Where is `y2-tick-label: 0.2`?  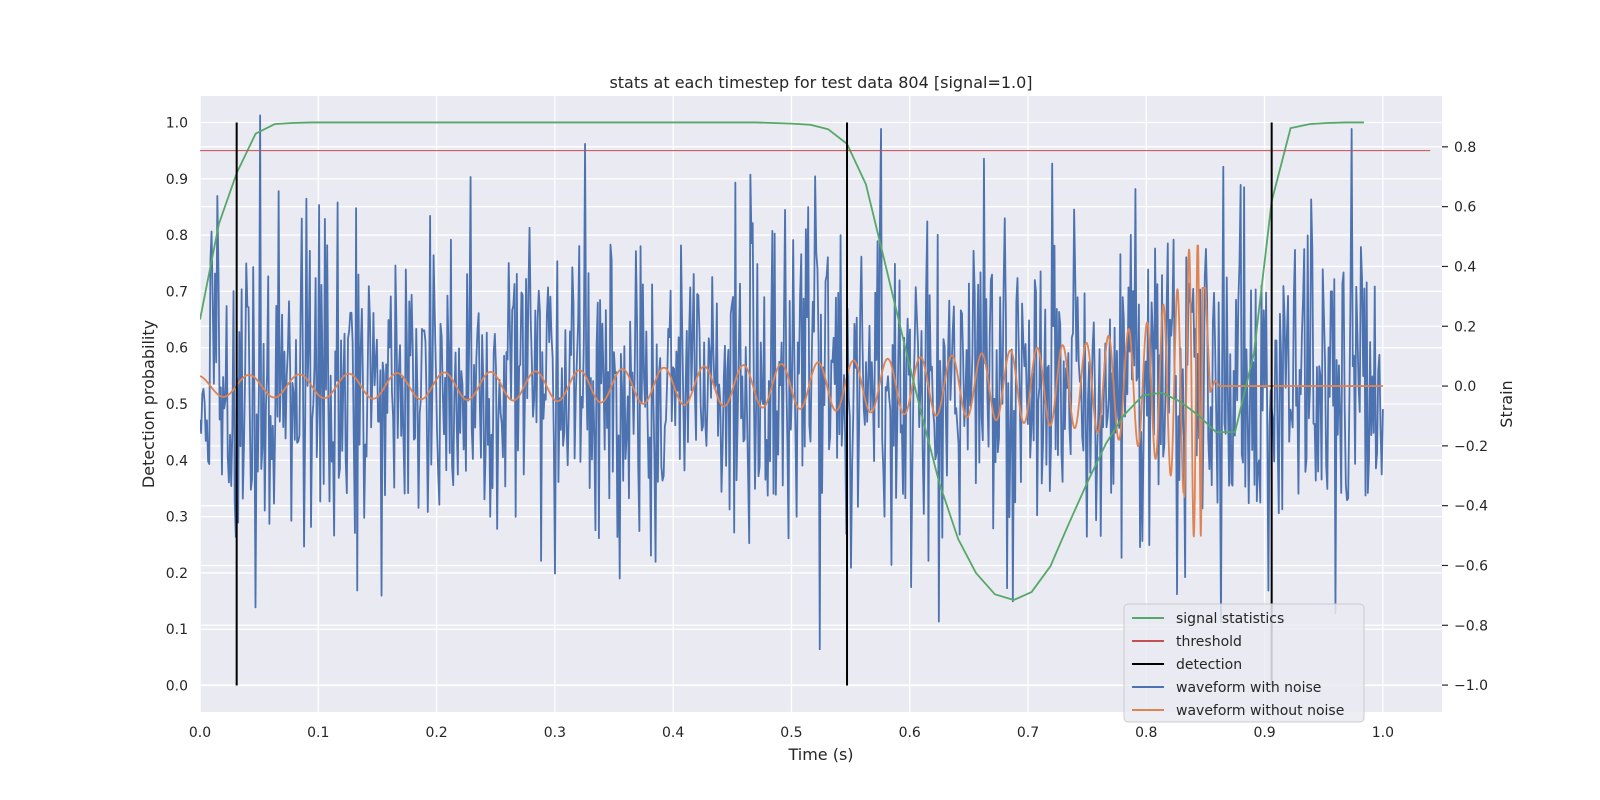
y2-tick-label: 0.2 is located at coordinates (1465, 327).